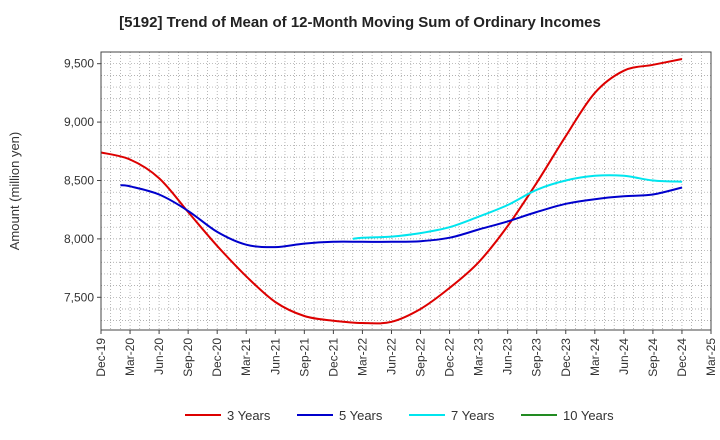  Describe the element at coordinates (249, 415) in the screenshot. I see `legend-label: 3 Years` at that location.